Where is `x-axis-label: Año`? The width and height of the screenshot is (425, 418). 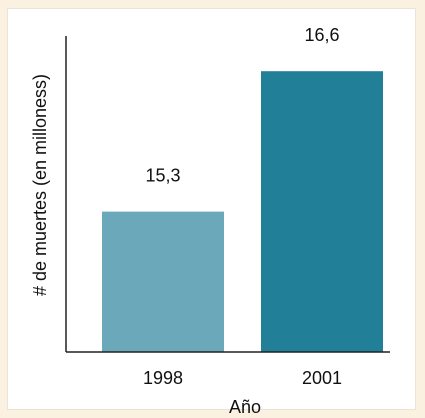 x-axis-label: Año is located at coordinates (245, 407).